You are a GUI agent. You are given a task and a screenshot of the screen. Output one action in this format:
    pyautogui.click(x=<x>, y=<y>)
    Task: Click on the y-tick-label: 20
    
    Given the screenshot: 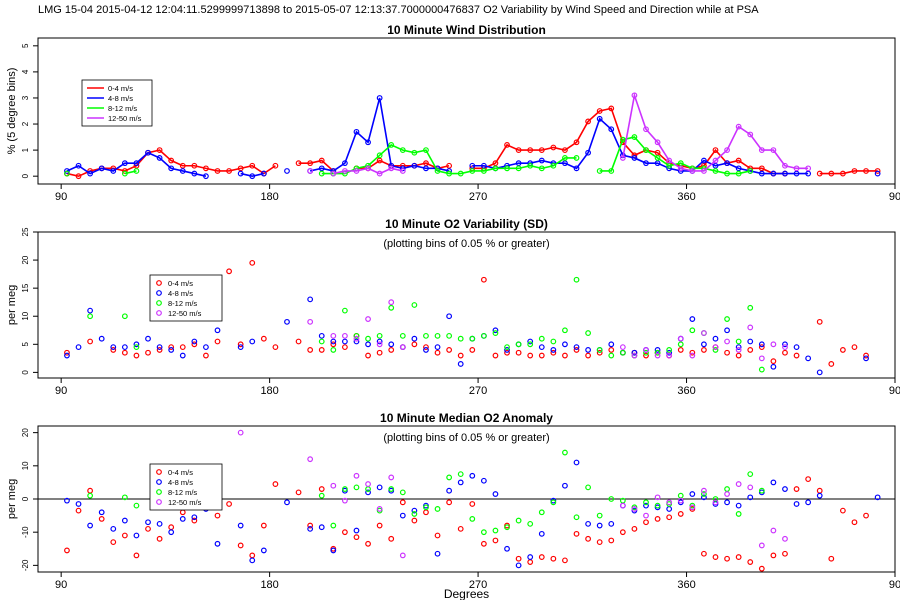 What is the action you would take?
    pyautogui.click(x=25, y=259)
    